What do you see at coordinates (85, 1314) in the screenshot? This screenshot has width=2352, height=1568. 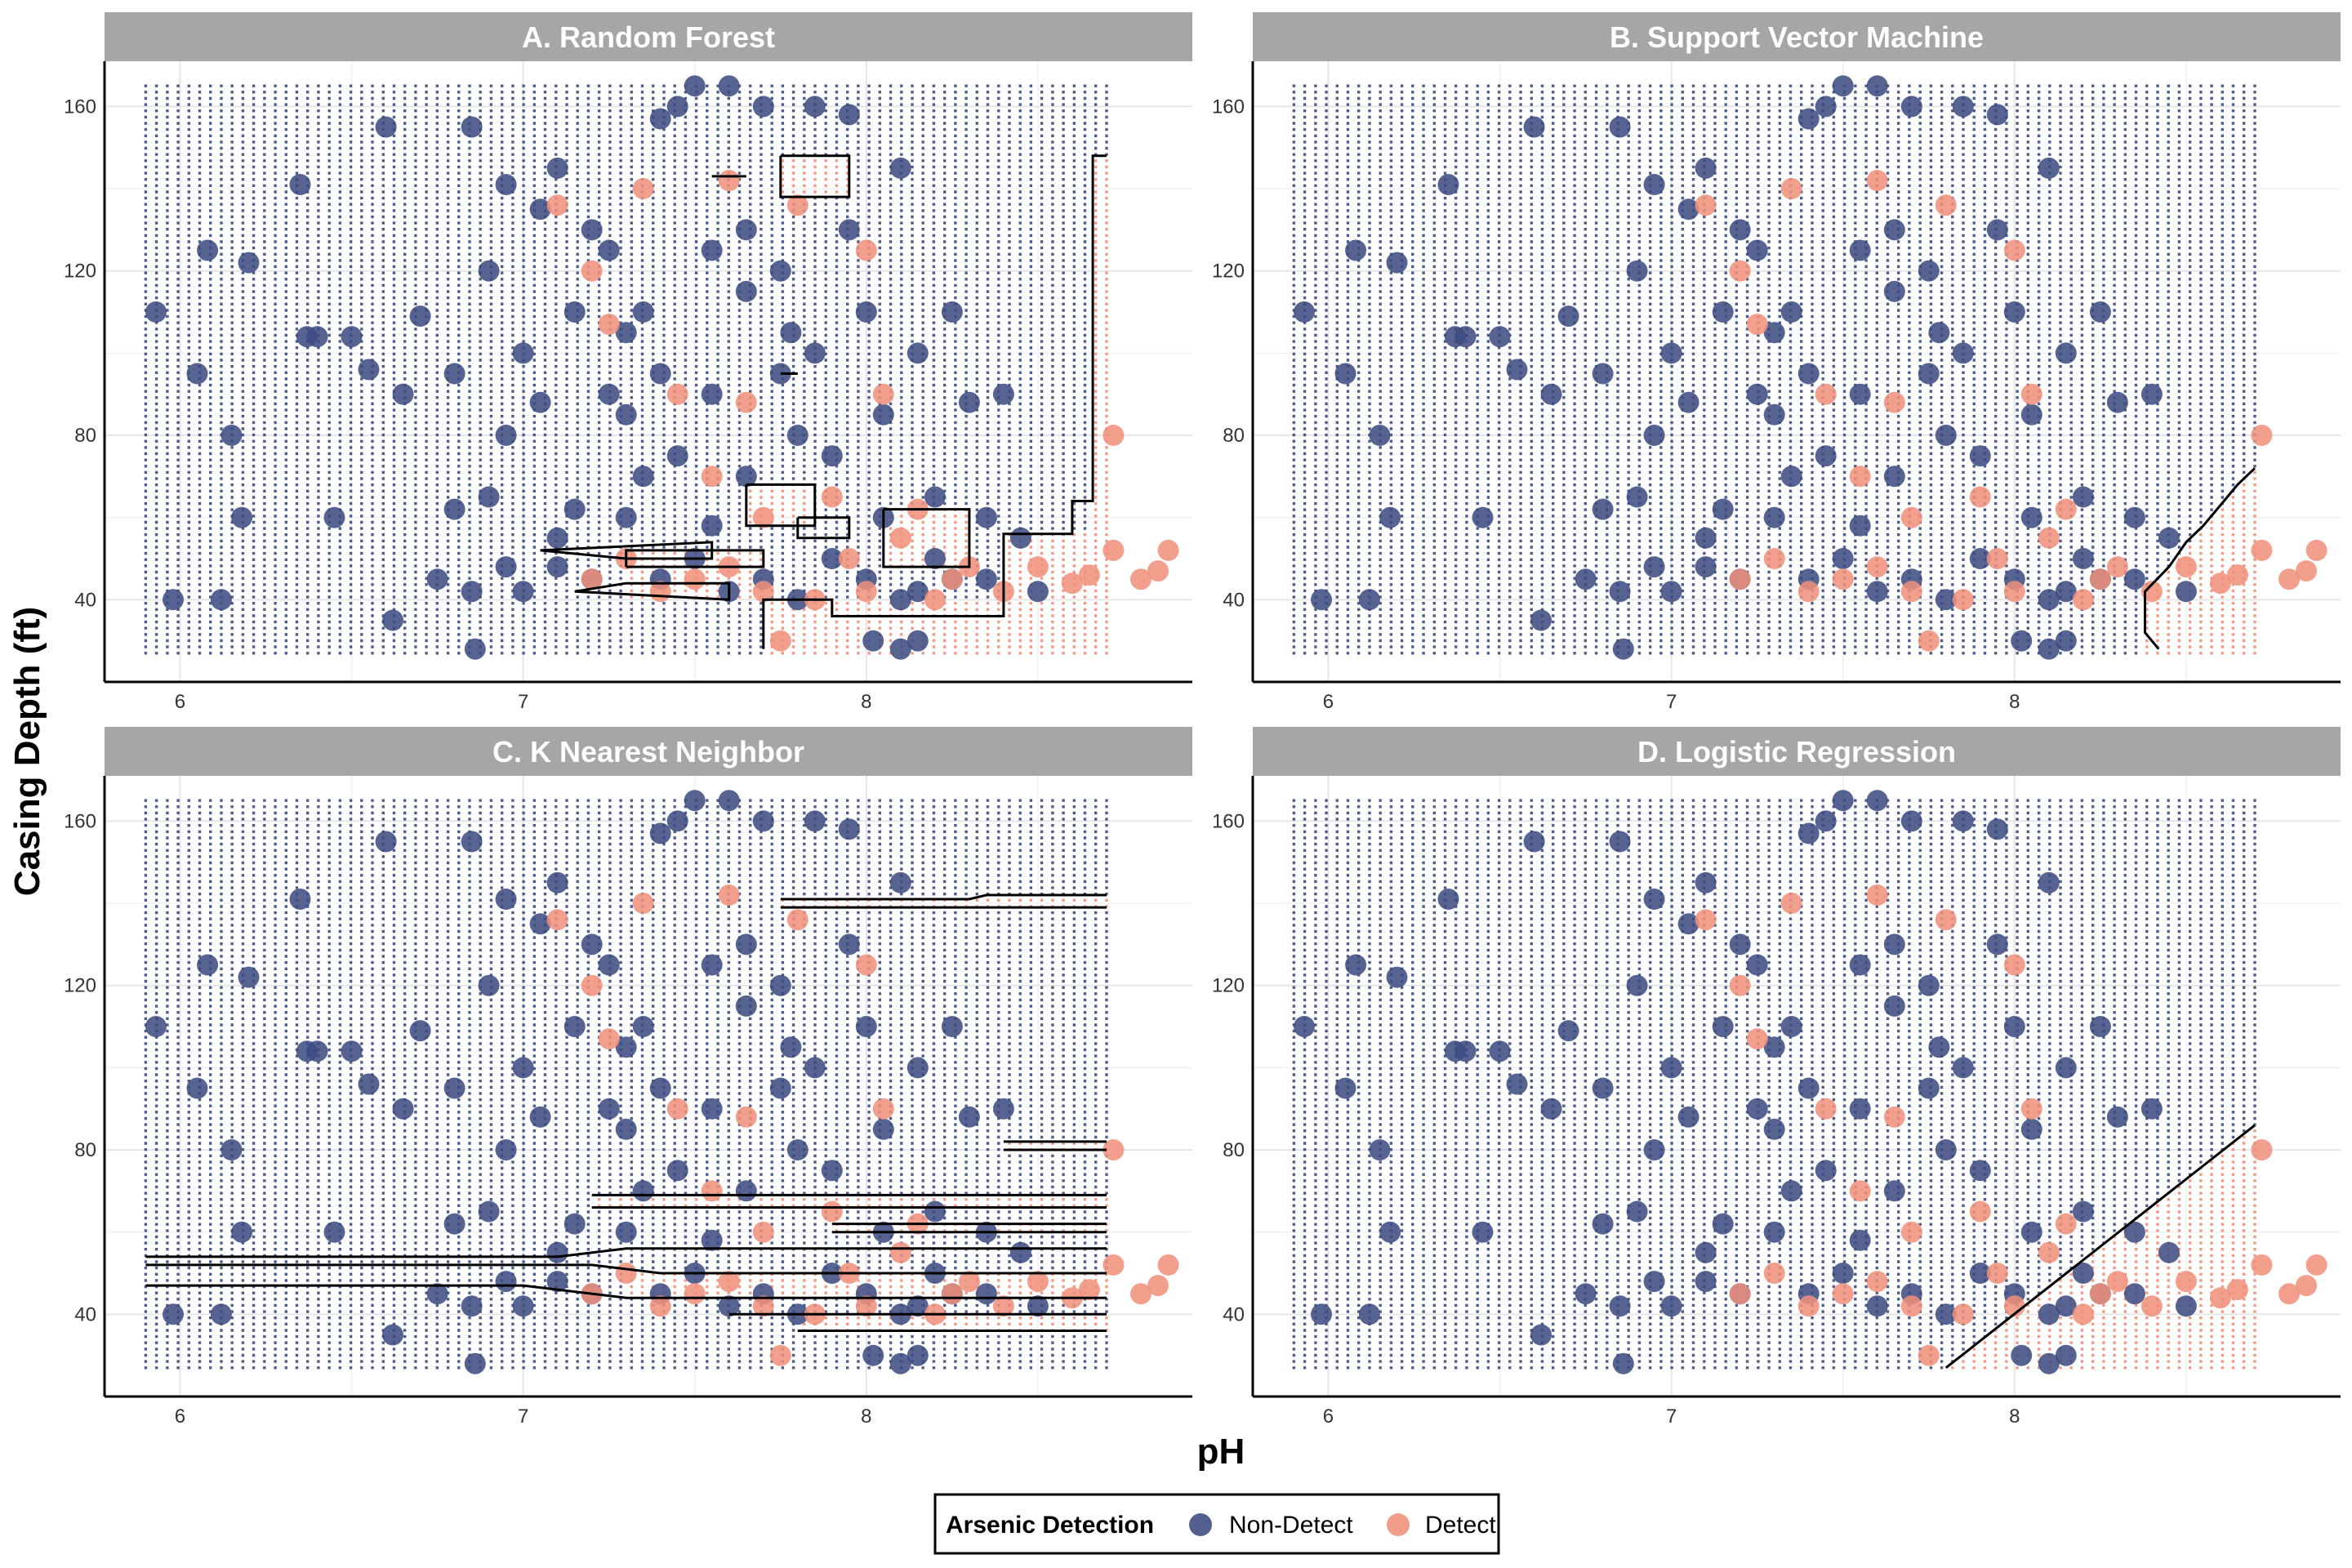 I see `y-tick-label: 40` at bounding box center [85, 1314].